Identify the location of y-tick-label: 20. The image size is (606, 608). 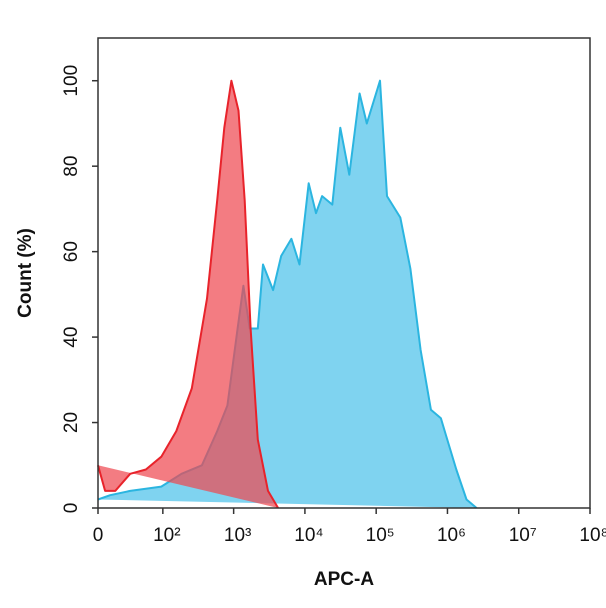
(71, 422).